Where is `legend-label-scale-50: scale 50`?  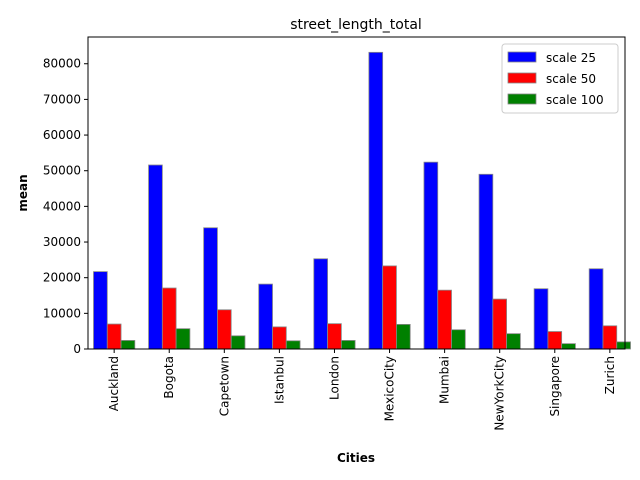 legend-label-scale-50: scale 50 is located at coordinates (571, 79).